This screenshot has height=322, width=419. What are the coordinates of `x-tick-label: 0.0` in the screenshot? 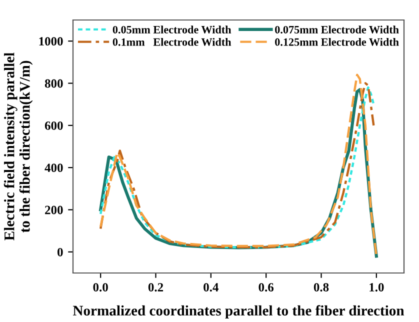 It's located at (100, 287).